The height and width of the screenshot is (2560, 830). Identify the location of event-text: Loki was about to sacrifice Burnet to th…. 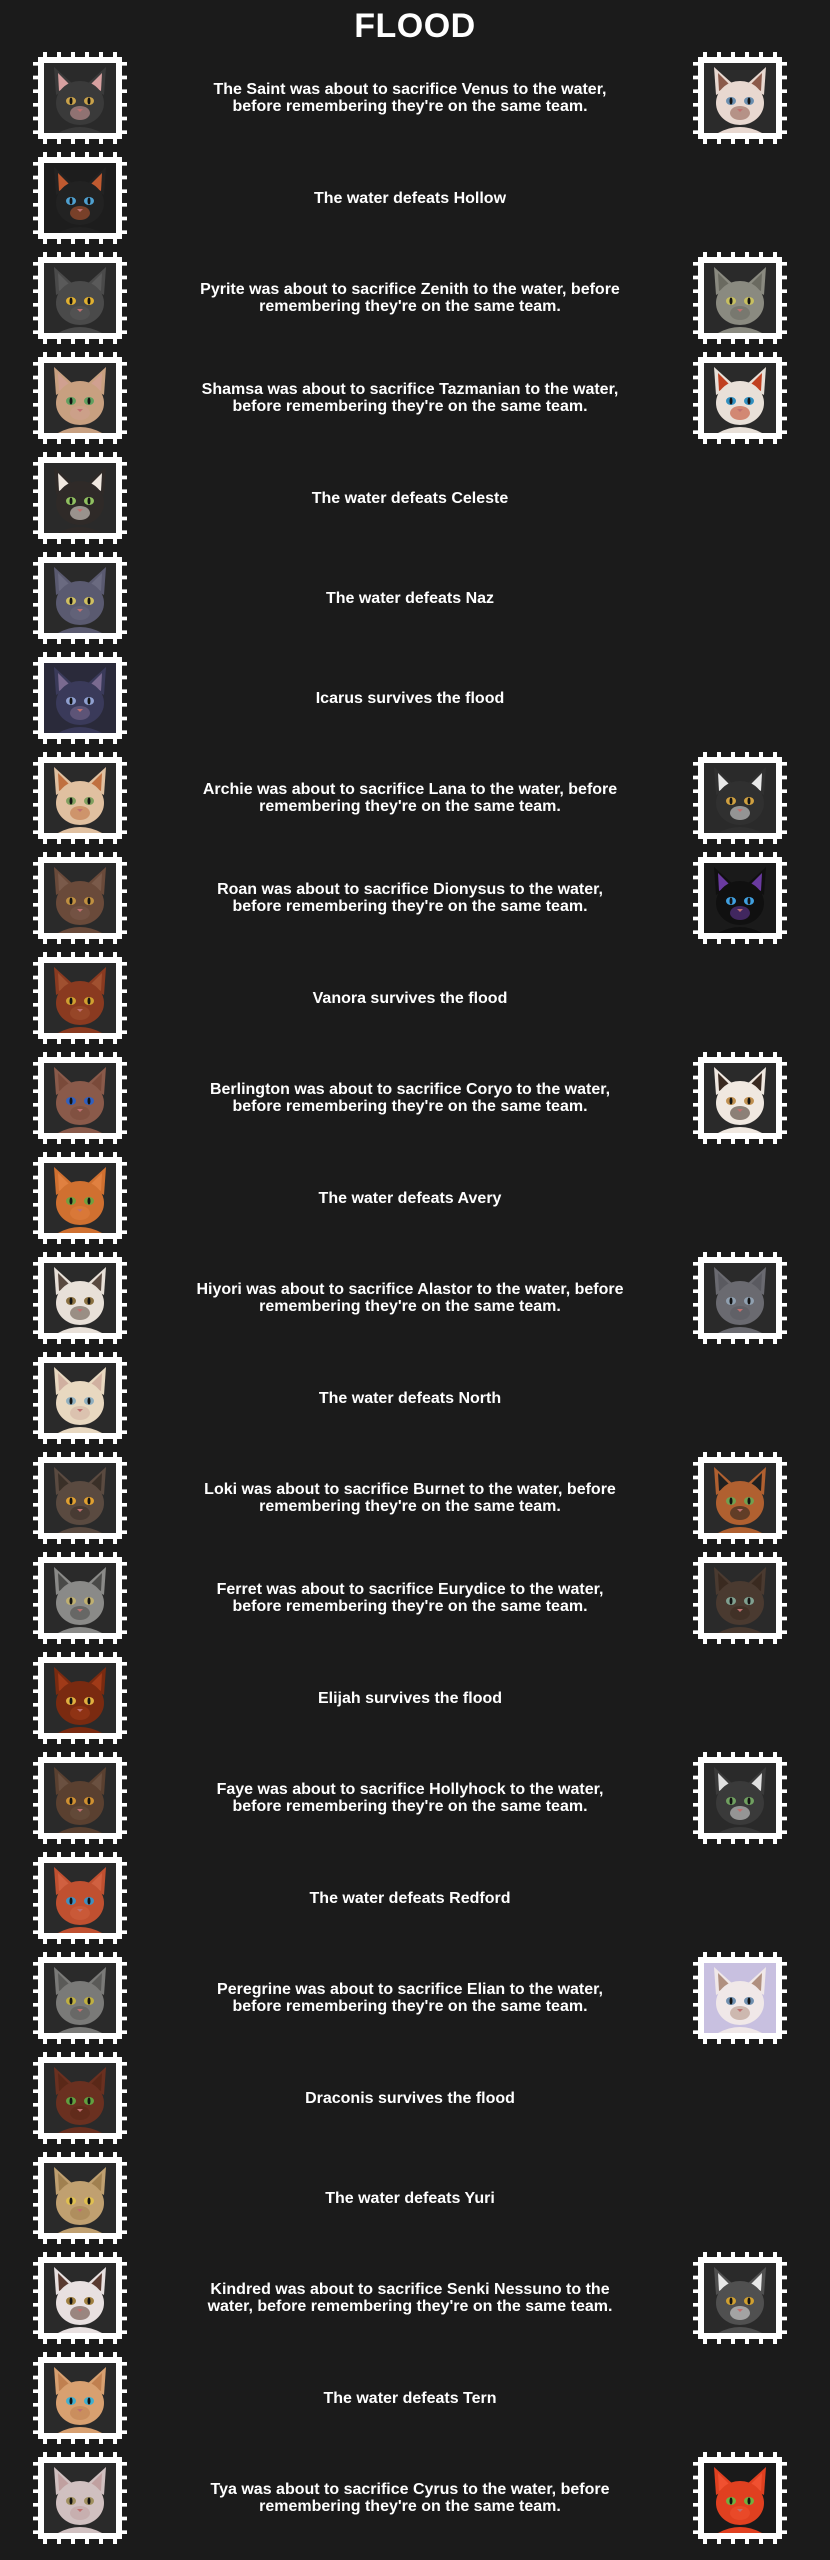
(410, 1498).